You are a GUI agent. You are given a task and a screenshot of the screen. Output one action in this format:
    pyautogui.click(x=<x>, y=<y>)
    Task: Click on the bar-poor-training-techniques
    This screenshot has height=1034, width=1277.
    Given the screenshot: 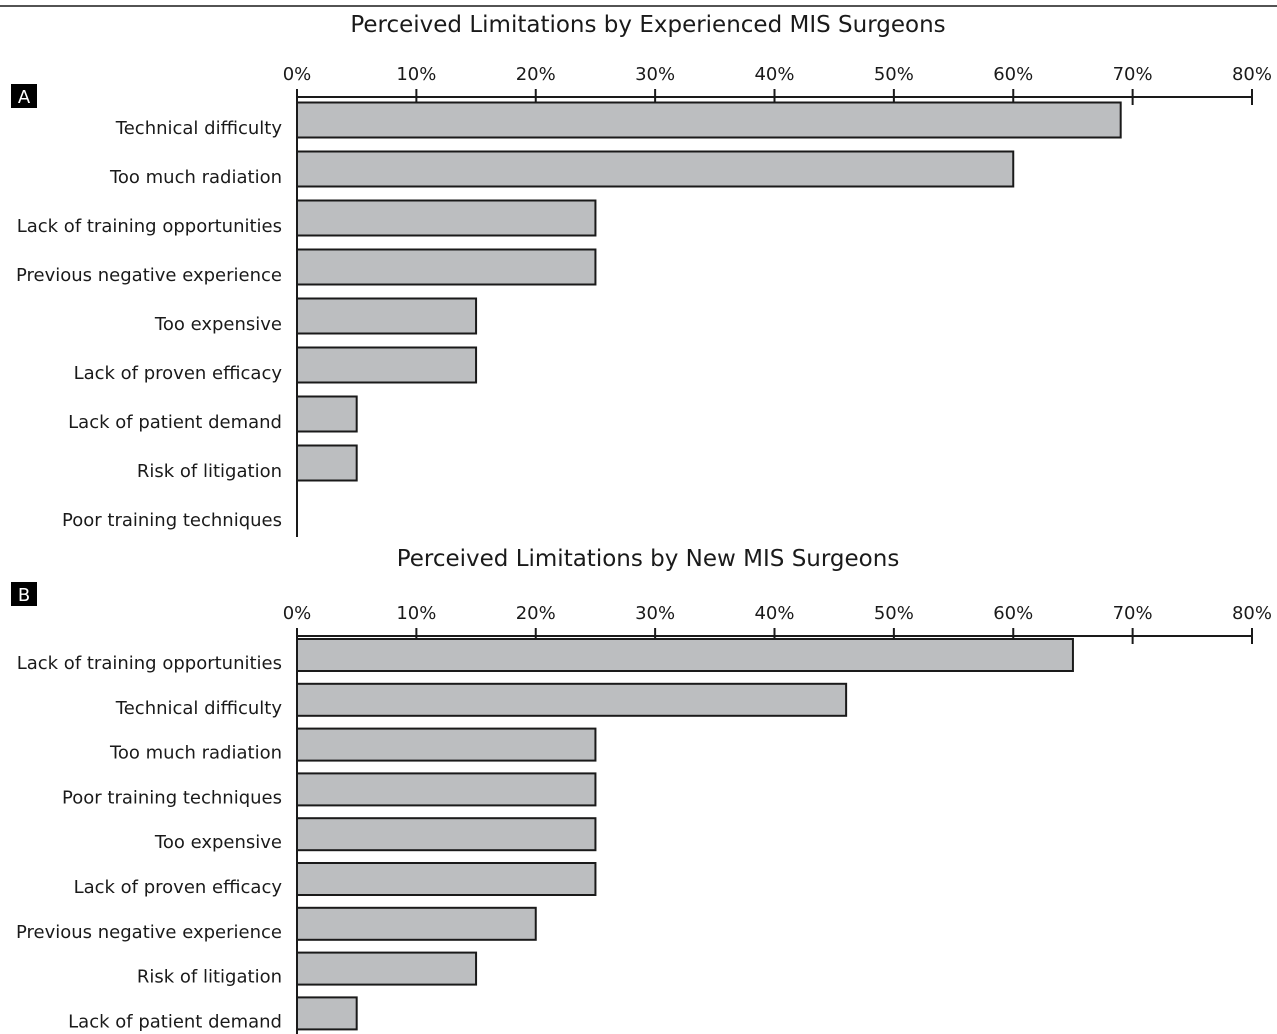 What is the action you would take?
    pyautogui.click(x=446, y=789)
    